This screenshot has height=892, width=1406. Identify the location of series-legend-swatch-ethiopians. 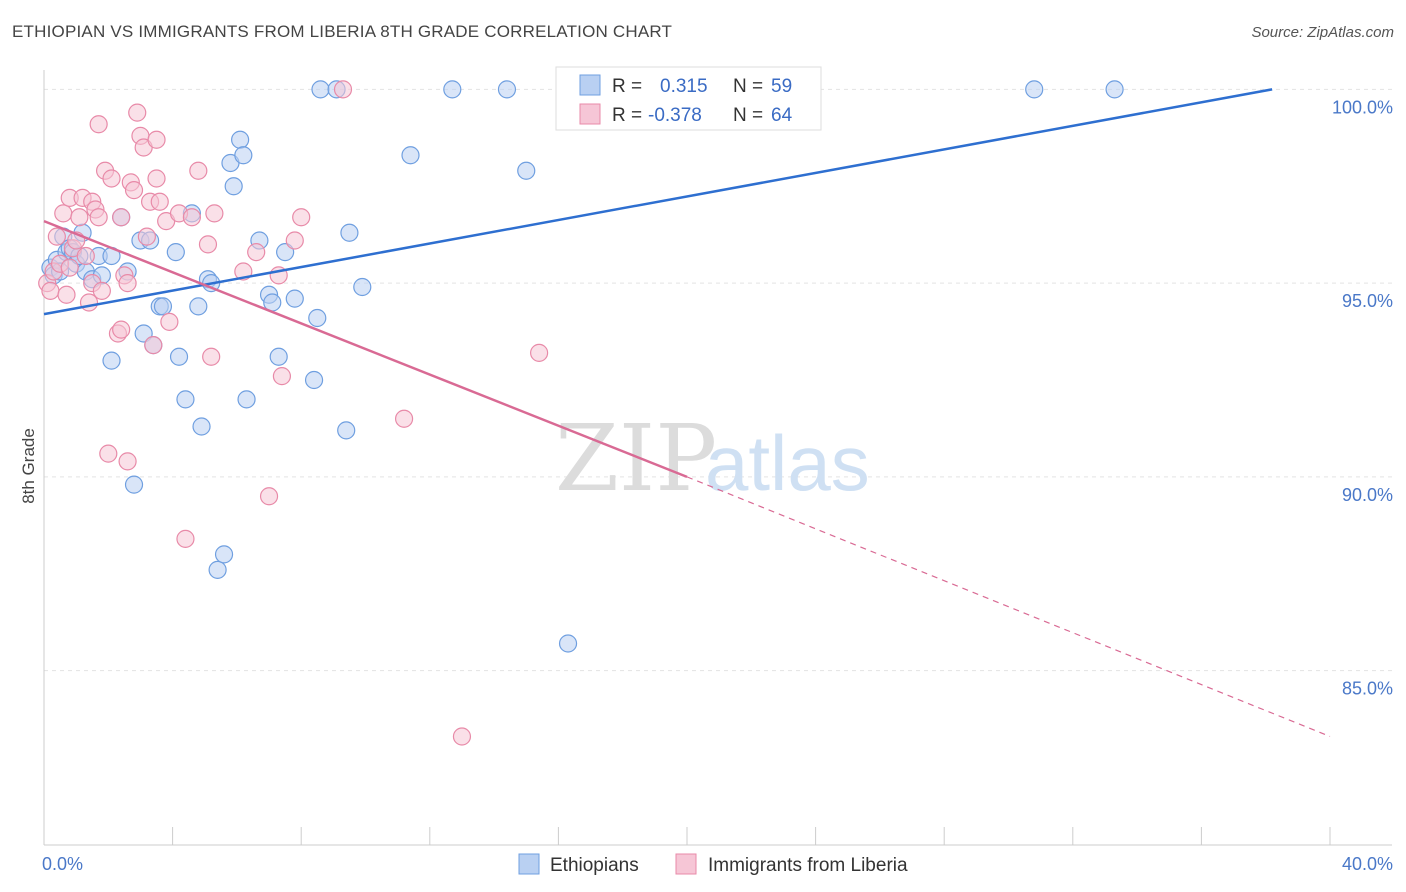
(529, 864).